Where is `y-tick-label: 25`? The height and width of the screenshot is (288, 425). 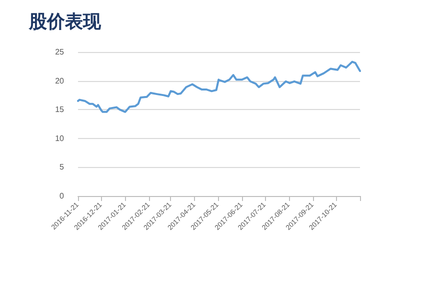 y-tick-label: 25 is located at coordinates (60, 52).